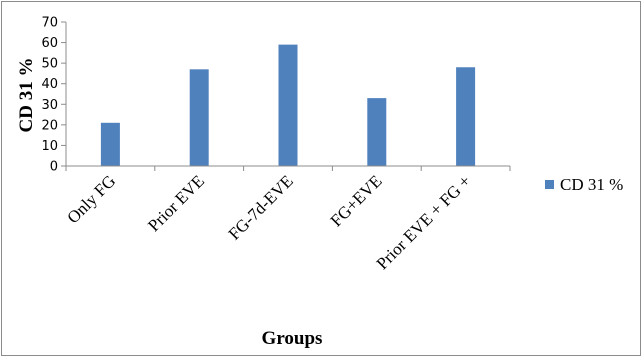  I want to click on x-category-label: Prior EVE + FG +, so click(424, 222).